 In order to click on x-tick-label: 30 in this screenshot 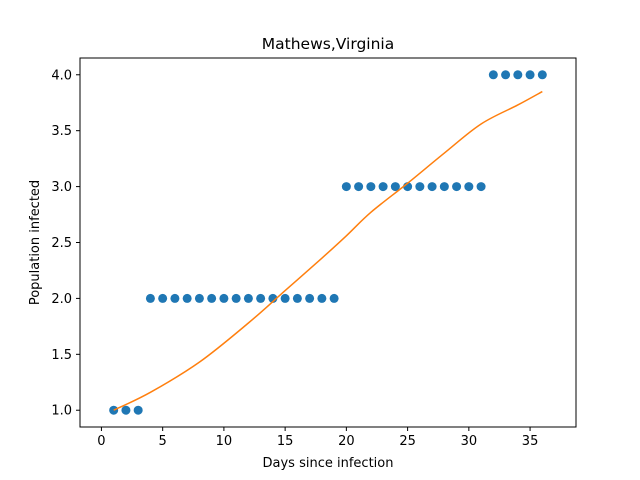, I will do `click(469, 441)`.